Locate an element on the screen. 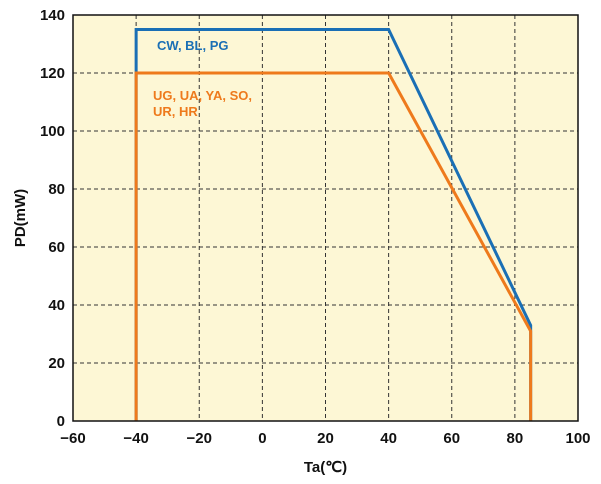  y-tick-label: 40 is located at coordinates (56, 305).